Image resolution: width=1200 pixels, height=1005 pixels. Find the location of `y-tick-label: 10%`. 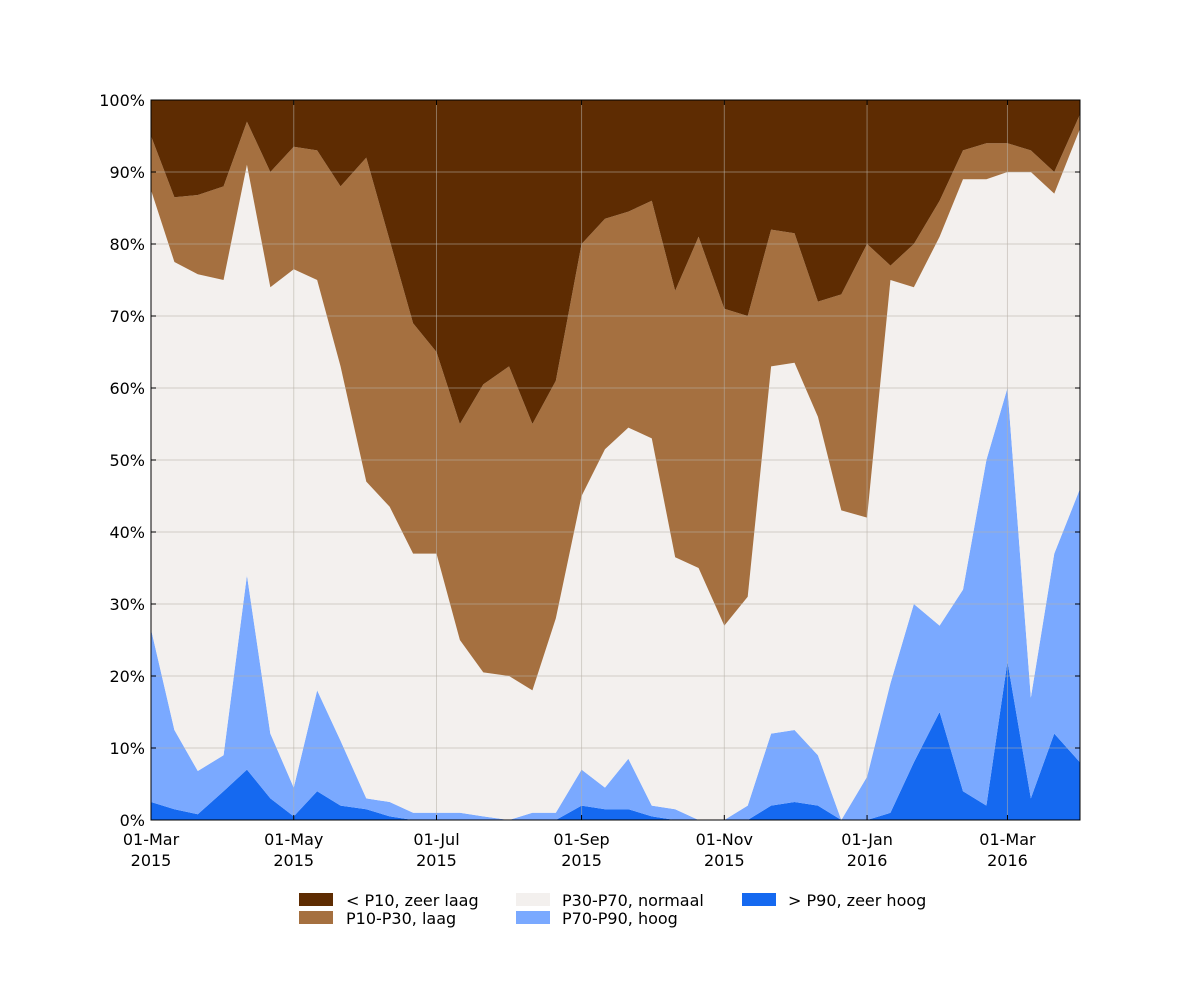

y-tick-label: 10% is located at coordinates (127, 748).